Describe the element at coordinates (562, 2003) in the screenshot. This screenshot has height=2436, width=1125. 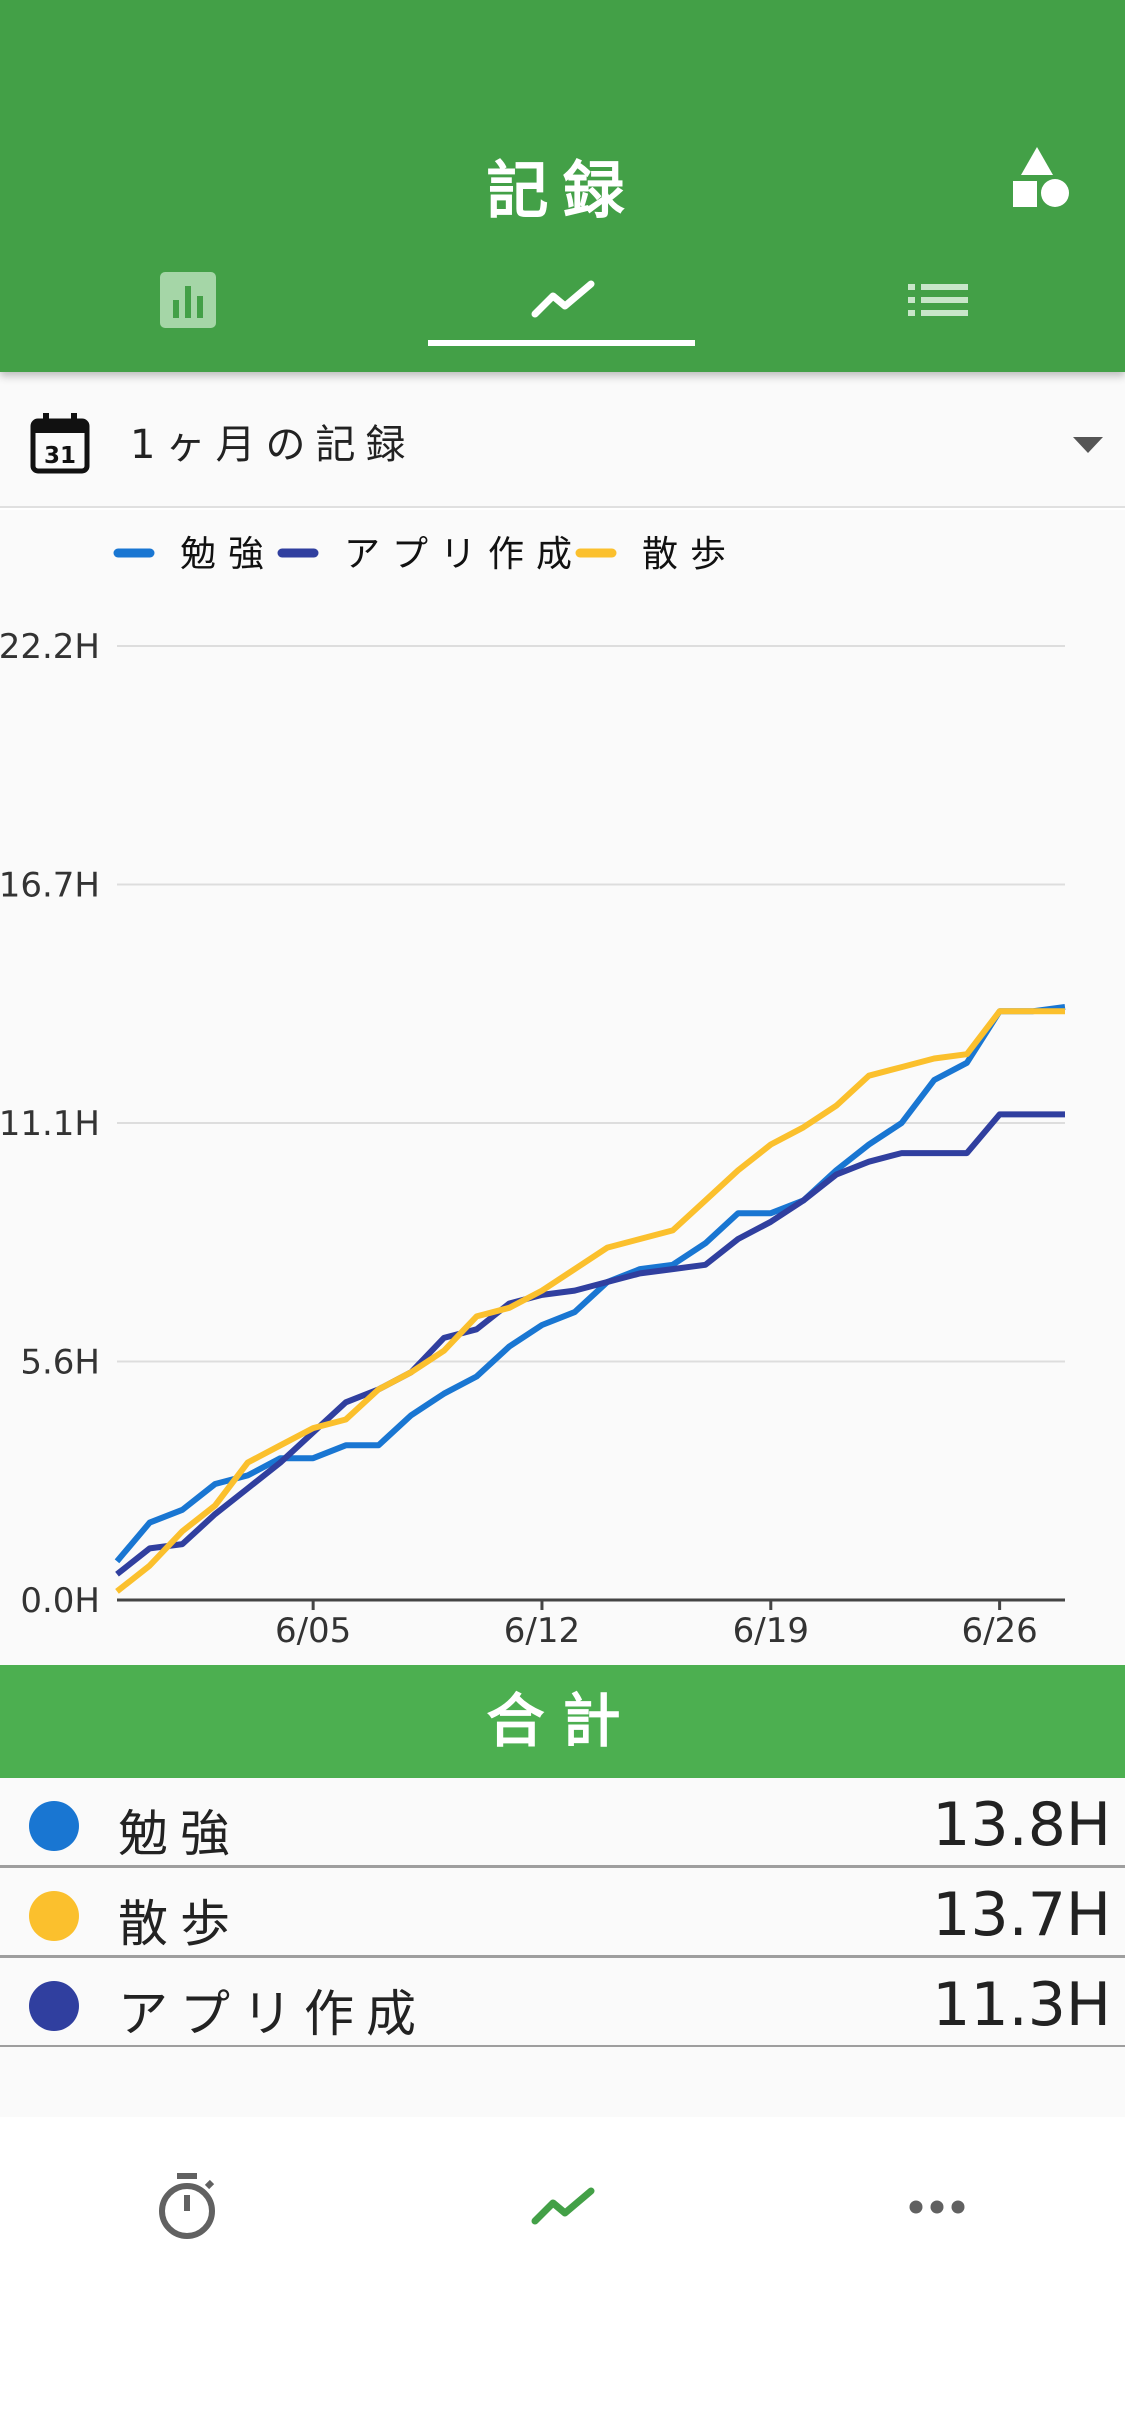
I see `totals-row: アプリ作成 11.3H` at that location.